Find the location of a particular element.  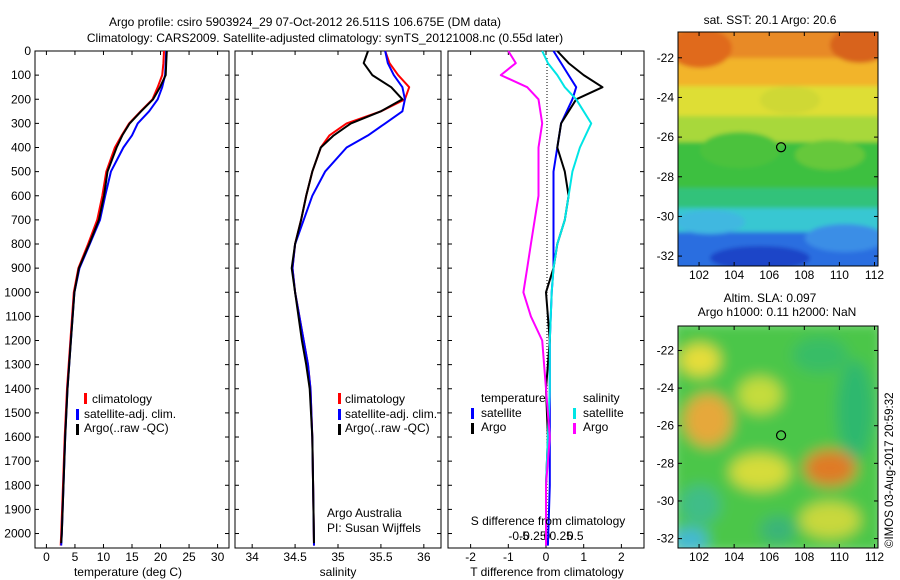

s-tick-label: 0.5 is located at coordinates (575, 536).